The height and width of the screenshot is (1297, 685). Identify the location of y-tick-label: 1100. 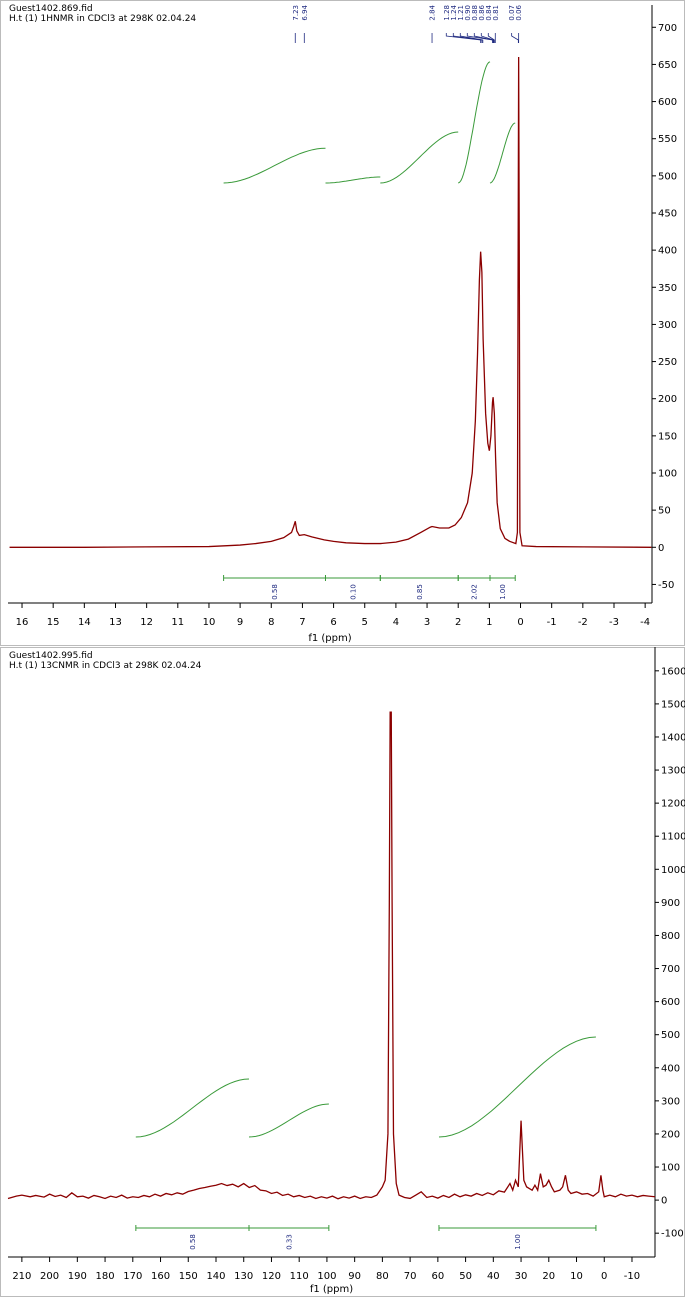
(673, 837).